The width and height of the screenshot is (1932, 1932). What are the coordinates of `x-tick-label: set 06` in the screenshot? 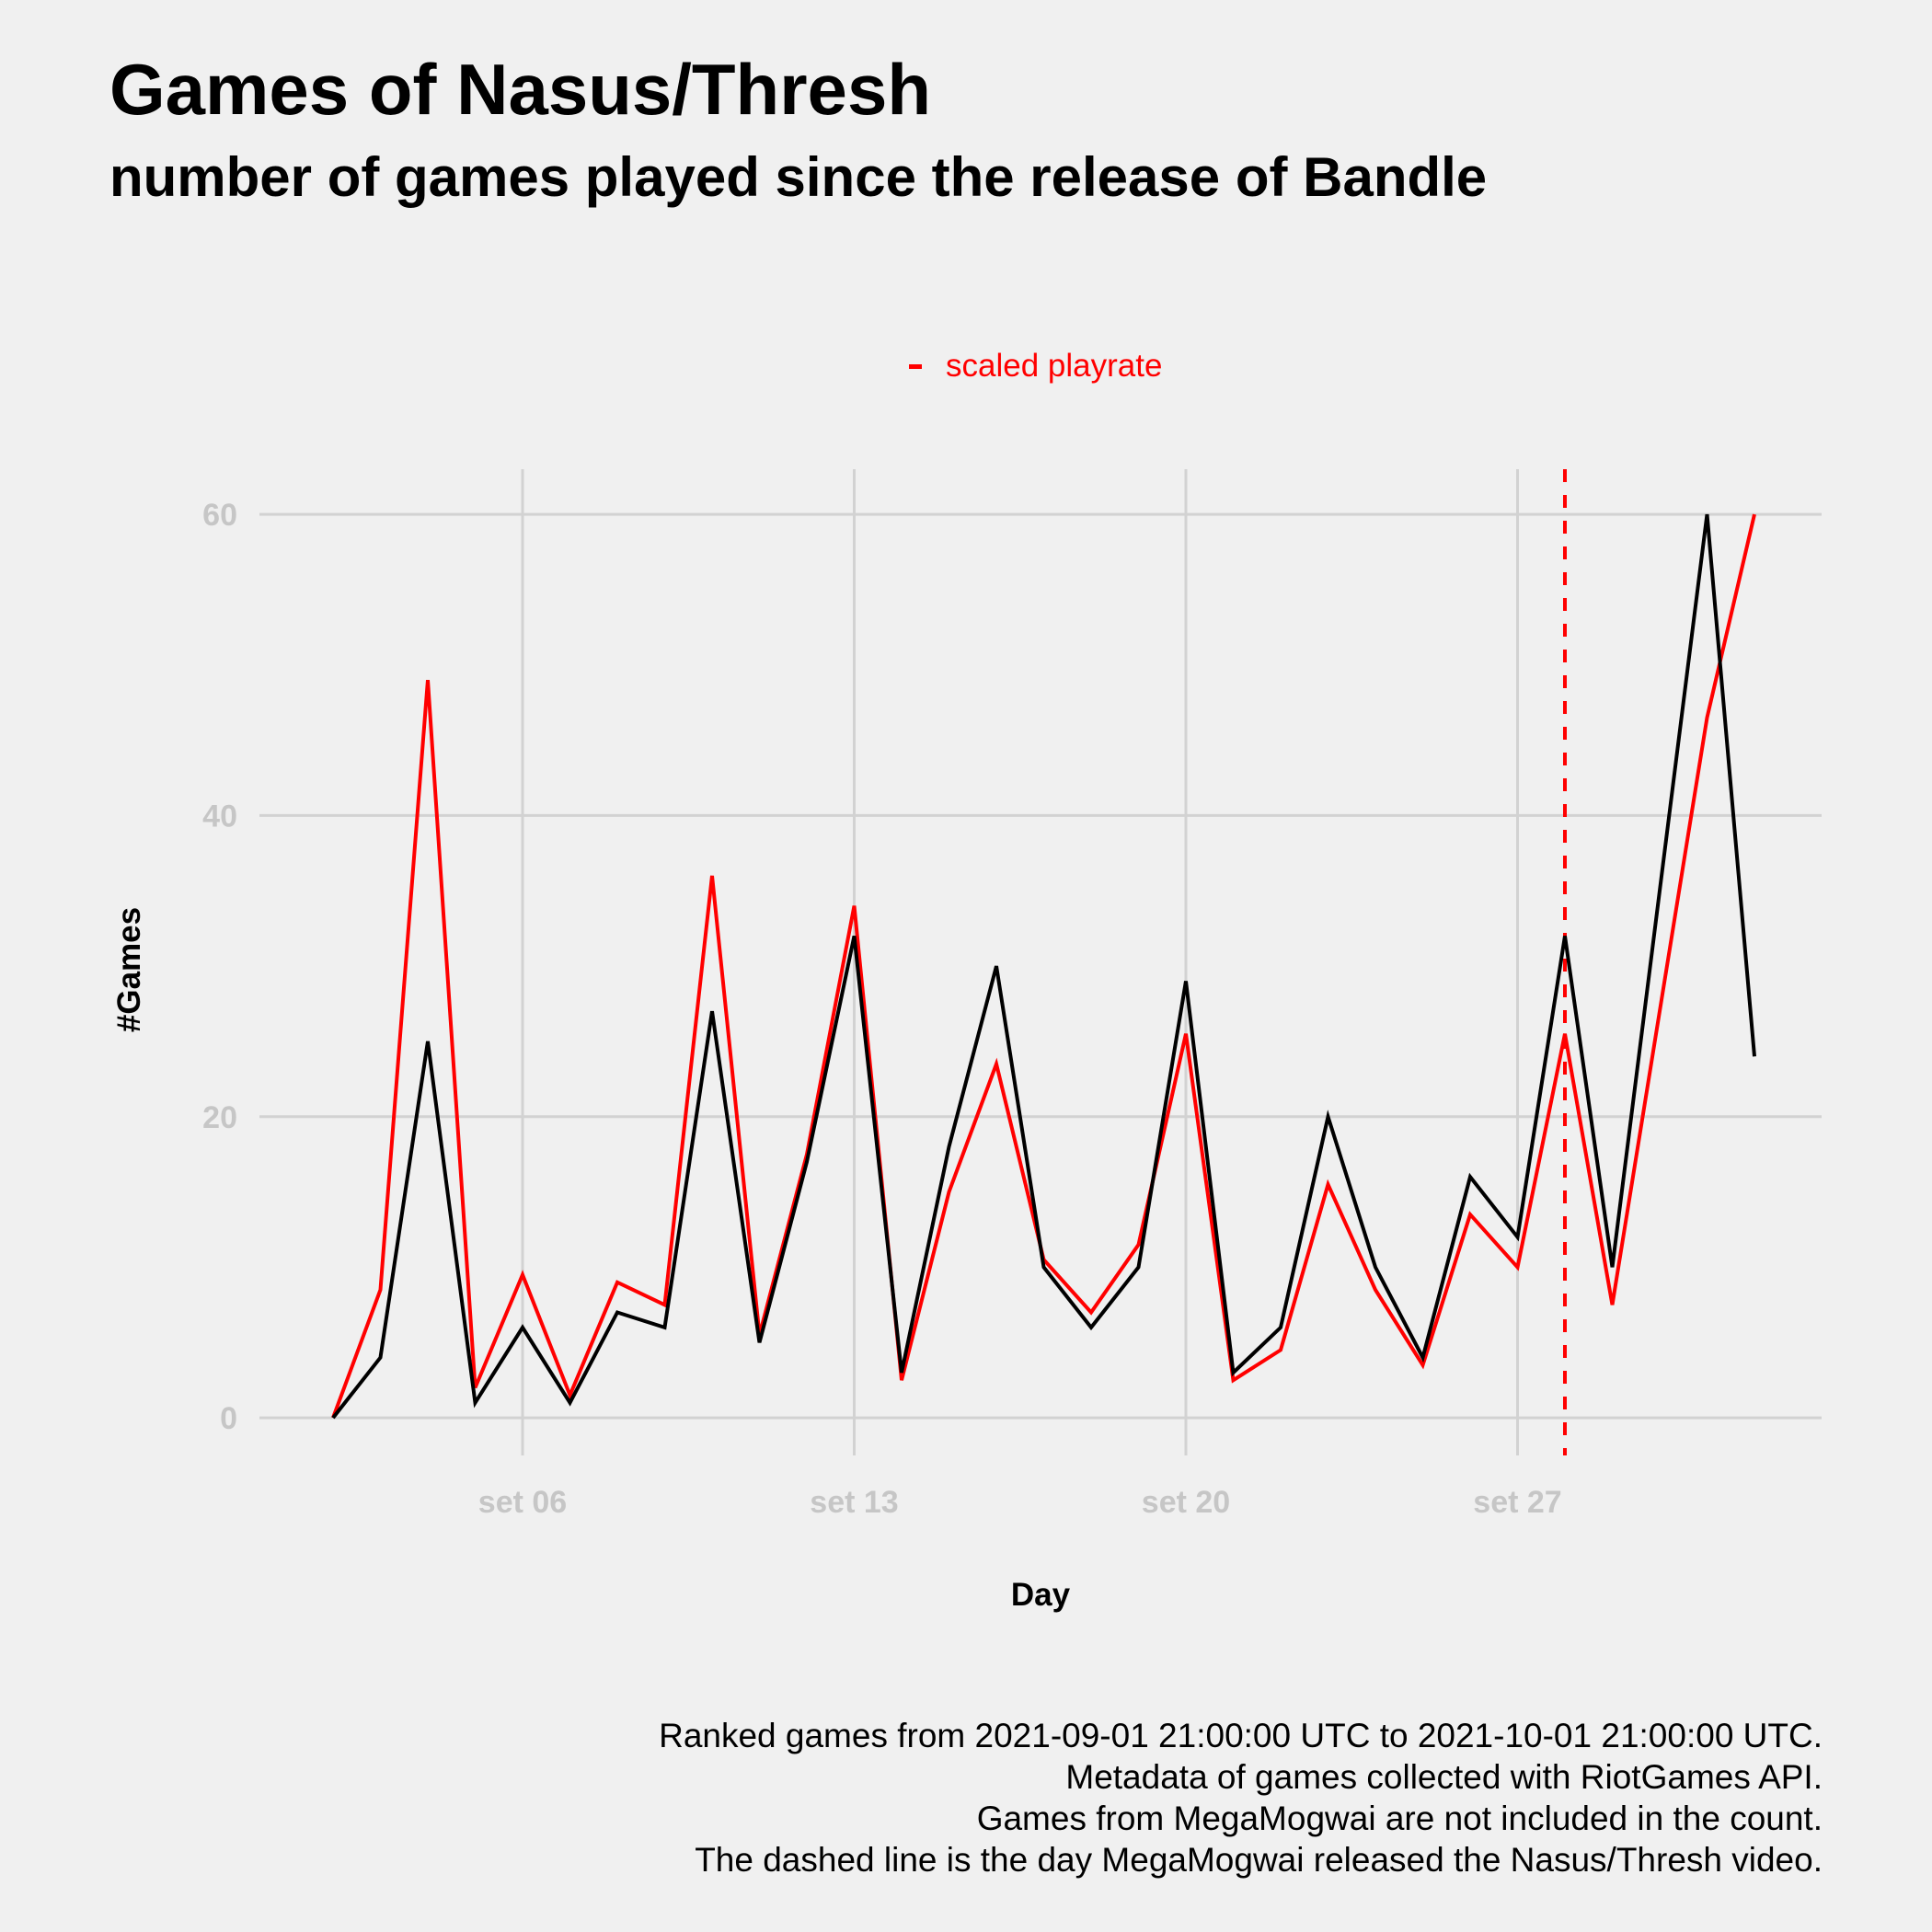 It's located at (522, 1502).